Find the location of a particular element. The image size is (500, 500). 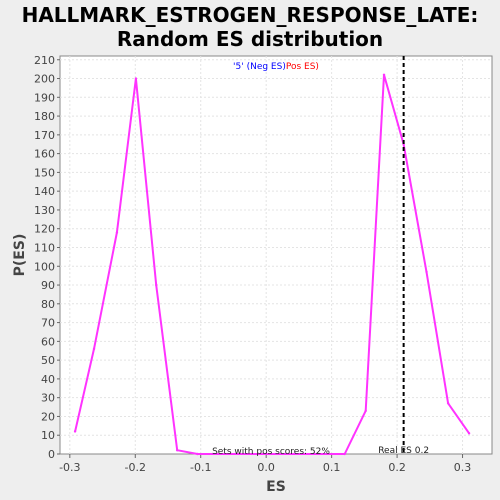

y-tick-label: 170 is located at coordinates (44, 135).